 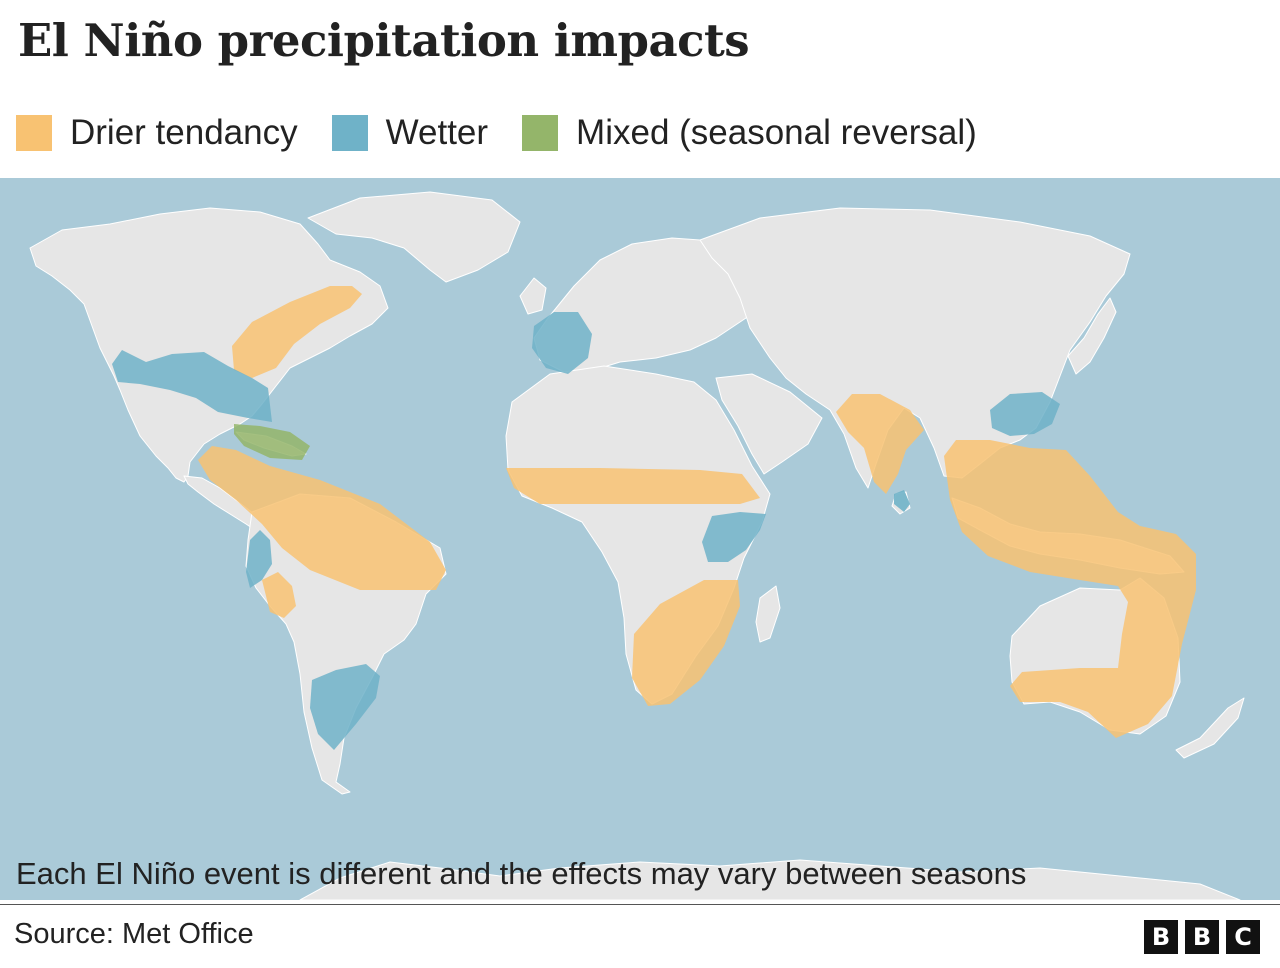 I want to click on mixed-swatch, so click(x=540, y=133).